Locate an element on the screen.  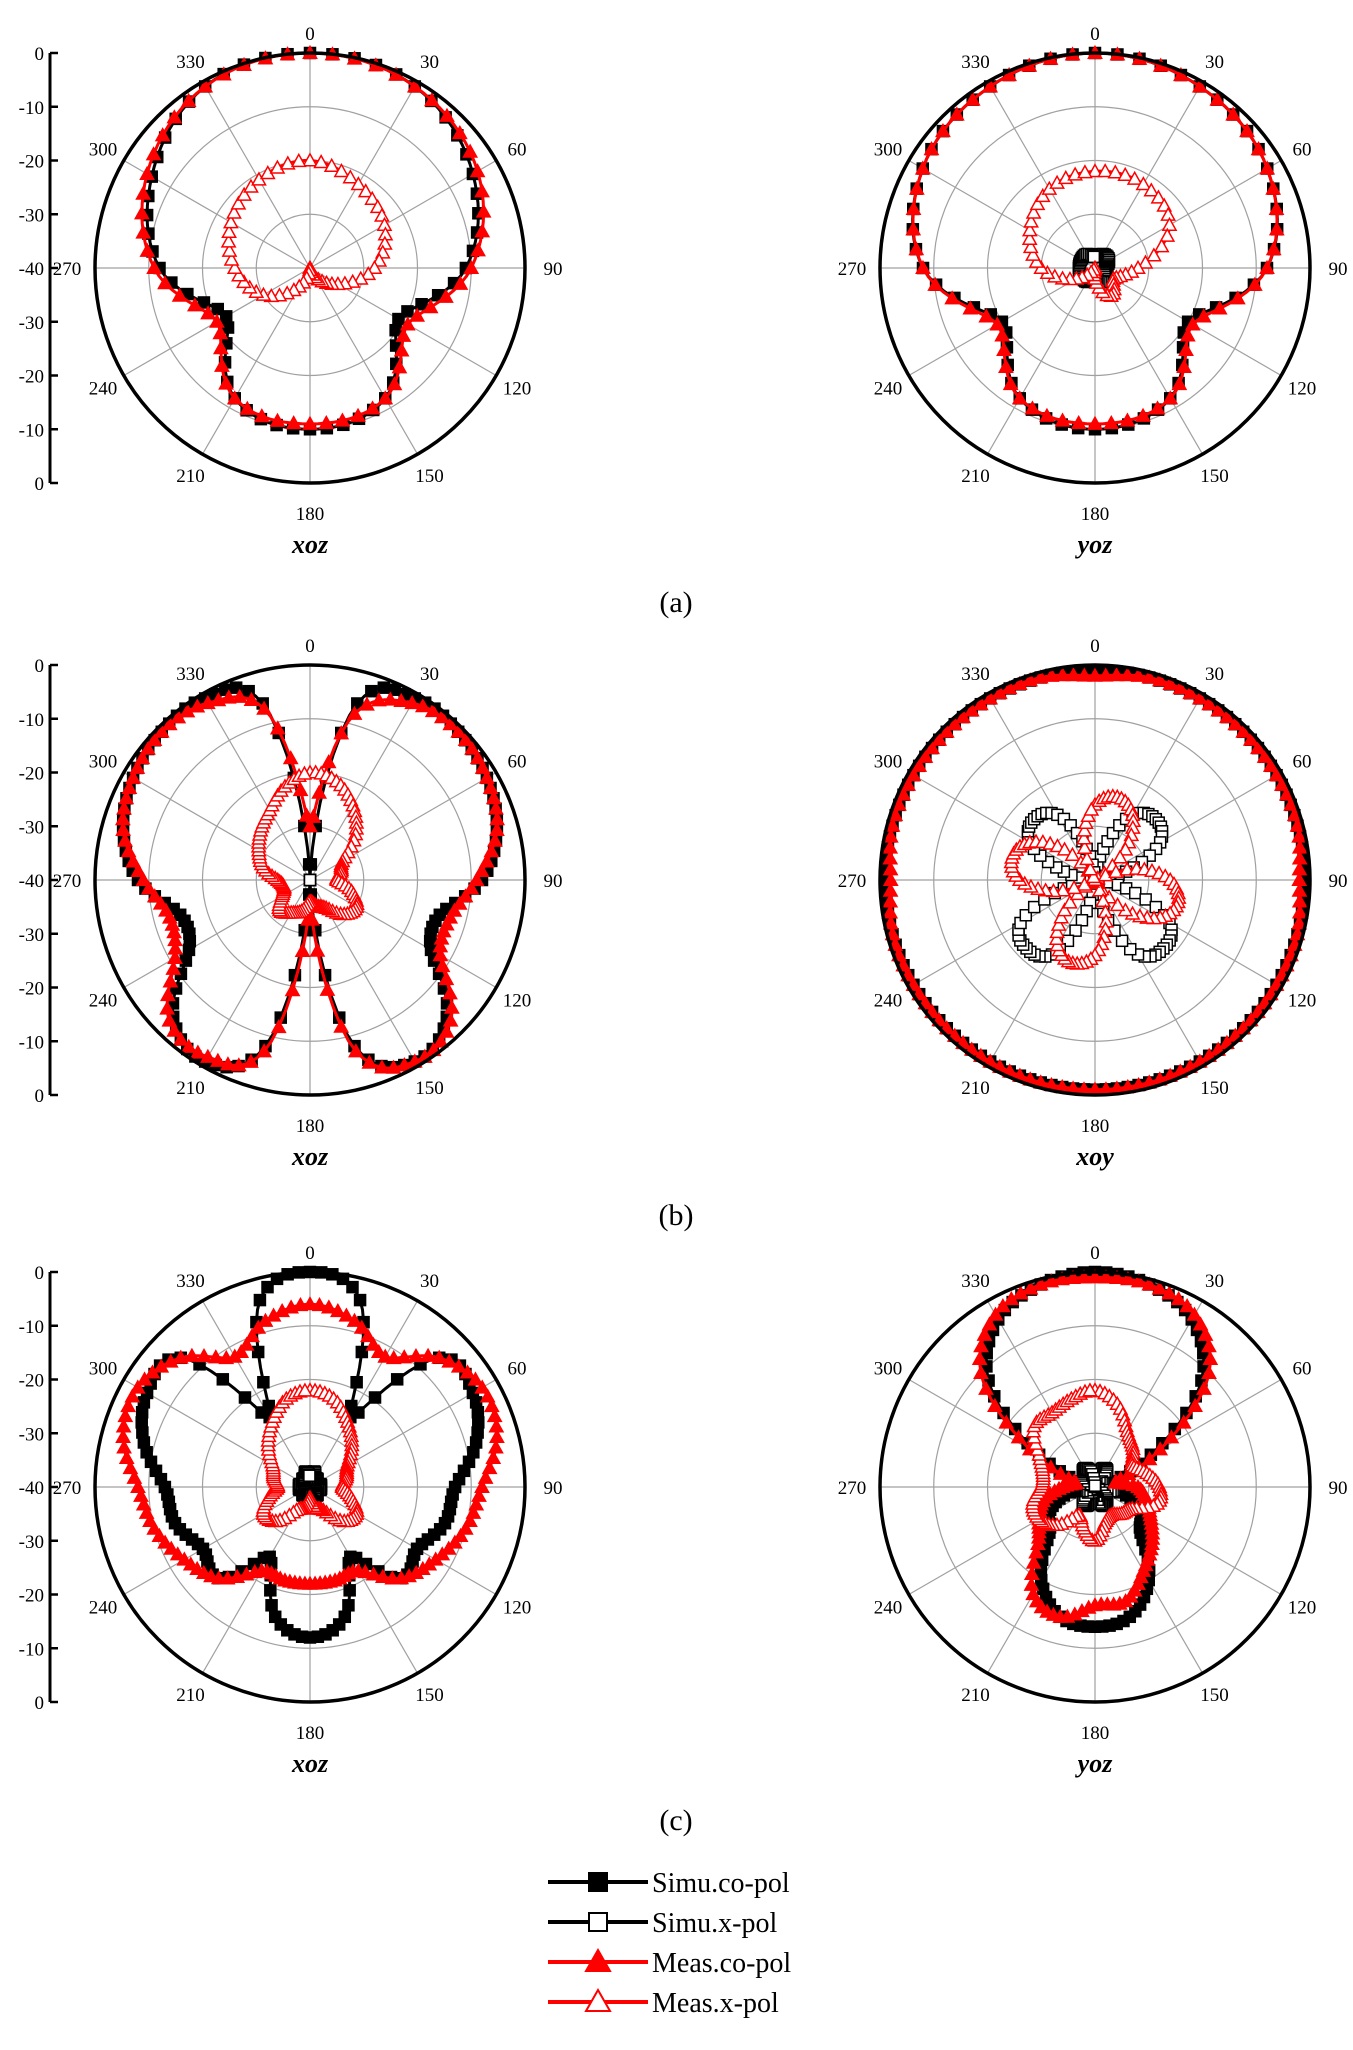
angle-tick-330: 330 is located at coordinates (975, 1281).